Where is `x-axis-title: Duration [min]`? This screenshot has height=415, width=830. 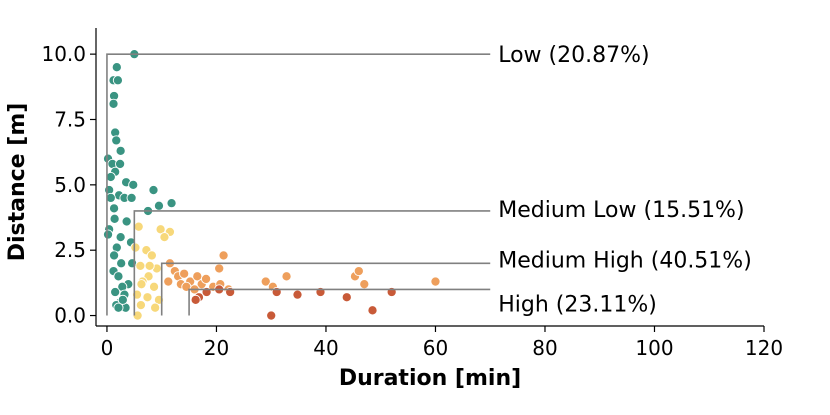 x-axis-title: Duration [min] is located at coordinates (430, 378).